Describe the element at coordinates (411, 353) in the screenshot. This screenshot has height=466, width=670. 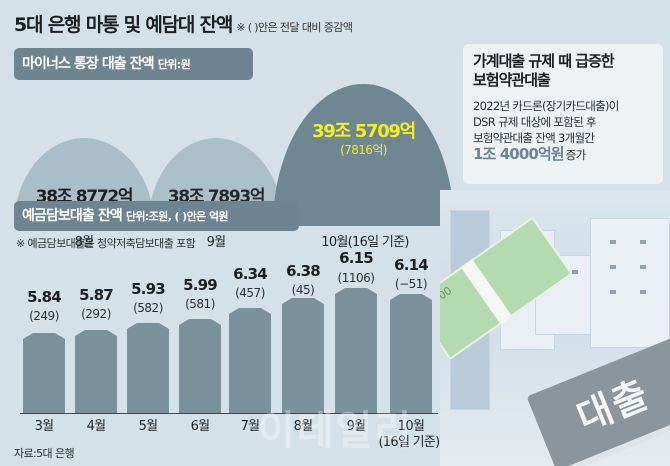
I see `bar-oct` at that location.